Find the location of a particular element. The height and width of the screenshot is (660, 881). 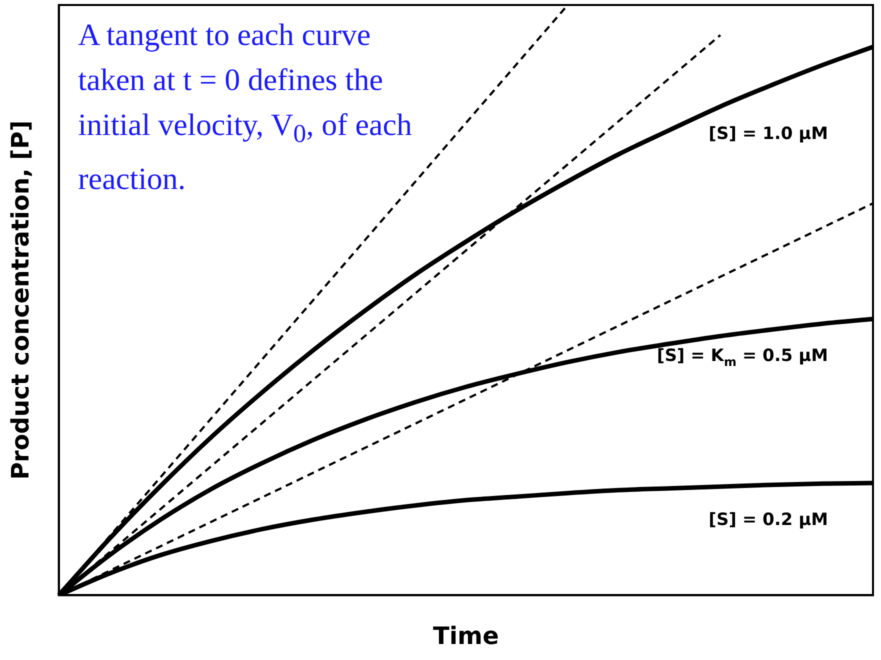

series-label: [S] = 0.2 μM is located at coordinates (768, 520).